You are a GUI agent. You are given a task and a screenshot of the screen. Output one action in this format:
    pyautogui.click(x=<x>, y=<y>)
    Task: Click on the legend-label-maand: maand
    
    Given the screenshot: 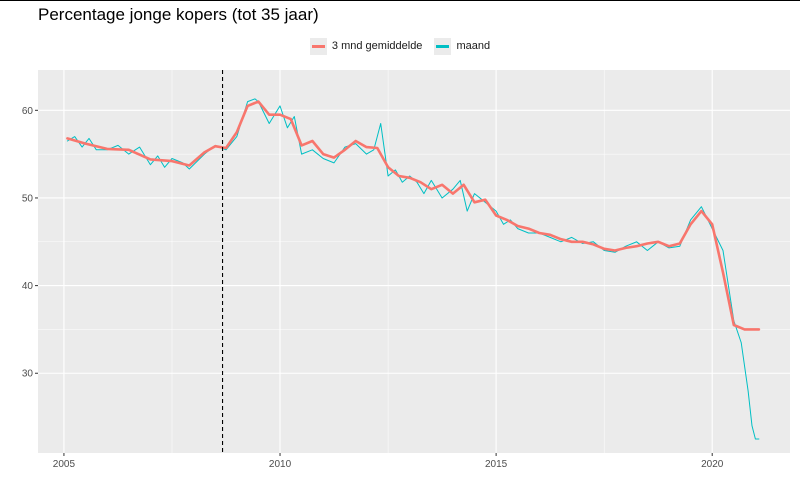 What is the action you would take?
    pyautogui.click(x=473, y=46)
    